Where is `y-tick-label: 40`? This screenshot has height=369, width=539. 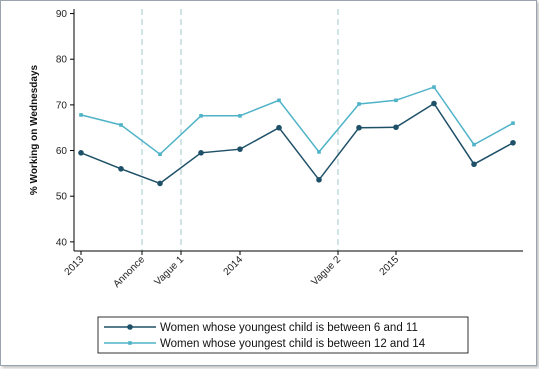 y-tick-label: 40 is located at coordinates (62, 242).